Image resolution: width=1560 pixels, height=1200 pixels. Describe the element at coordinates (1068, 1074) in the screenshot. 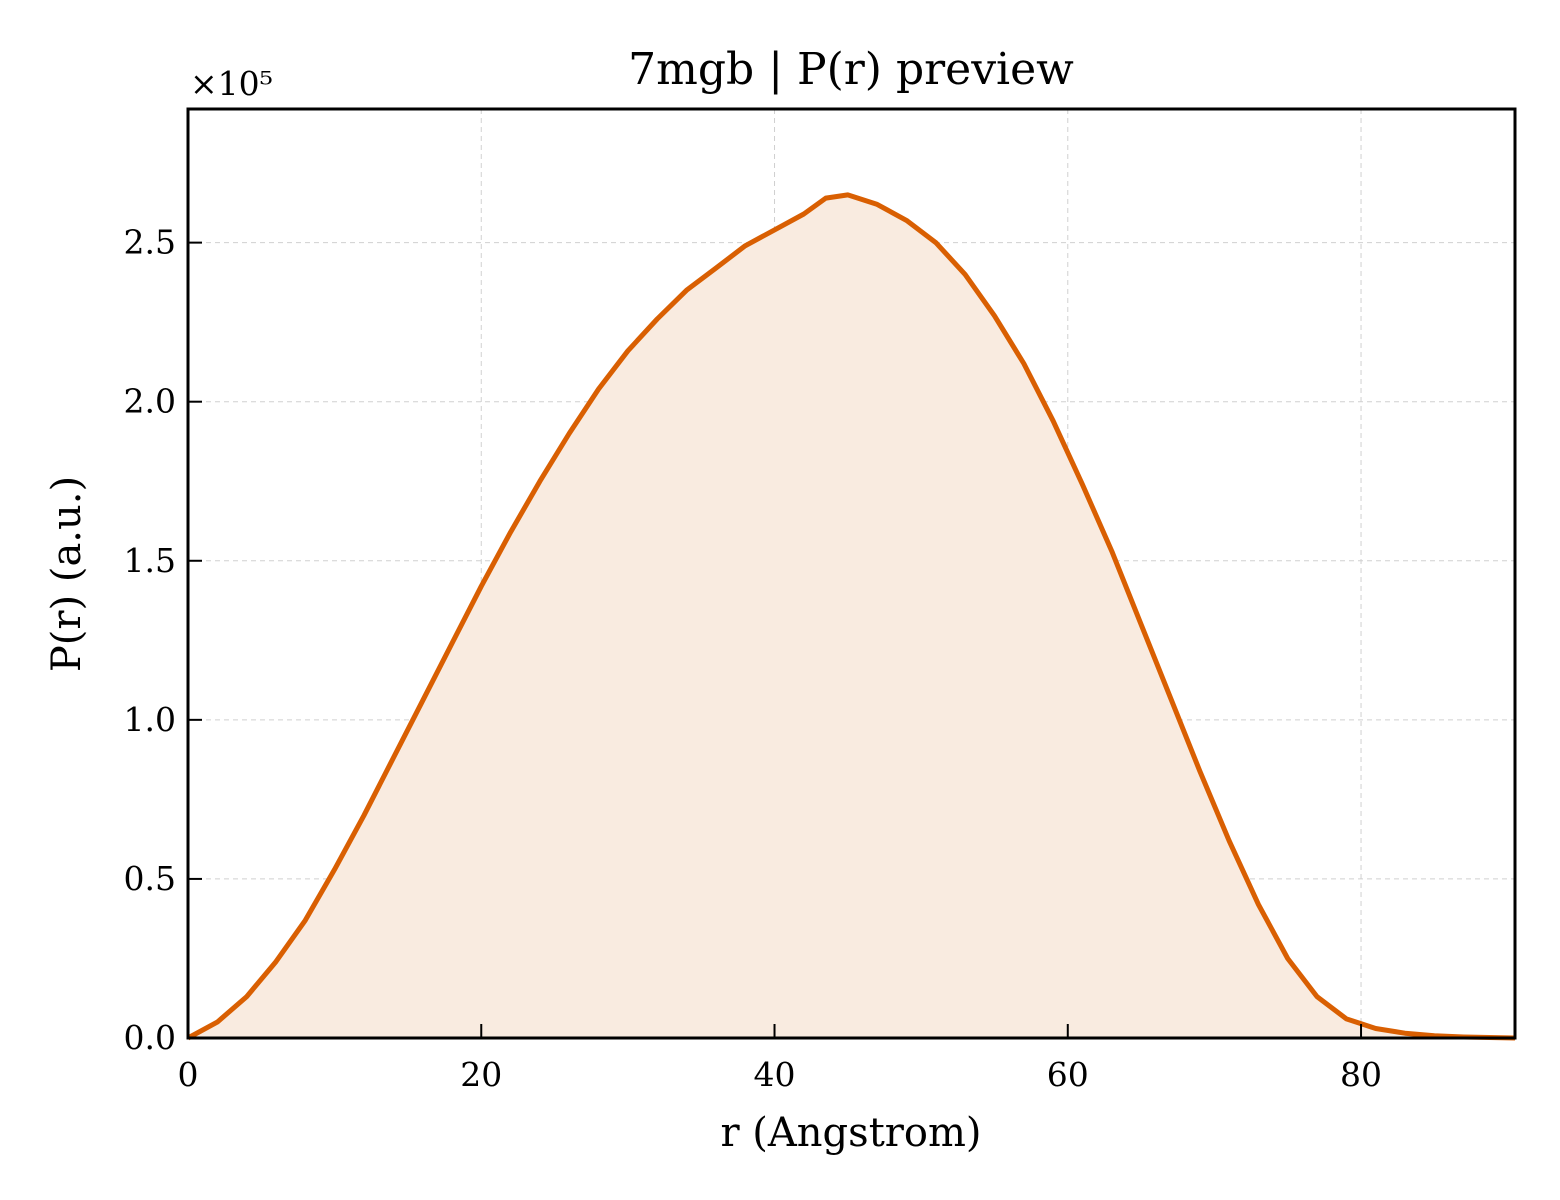

I see `x-tick-label: 60` at that location.